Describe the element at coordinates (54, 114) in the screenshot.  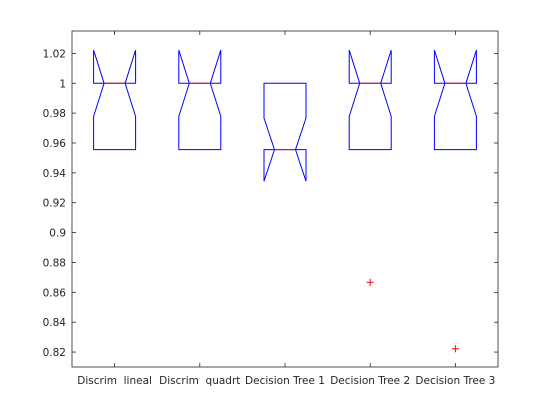
I see `y-tick-label: 0.98` at that location.